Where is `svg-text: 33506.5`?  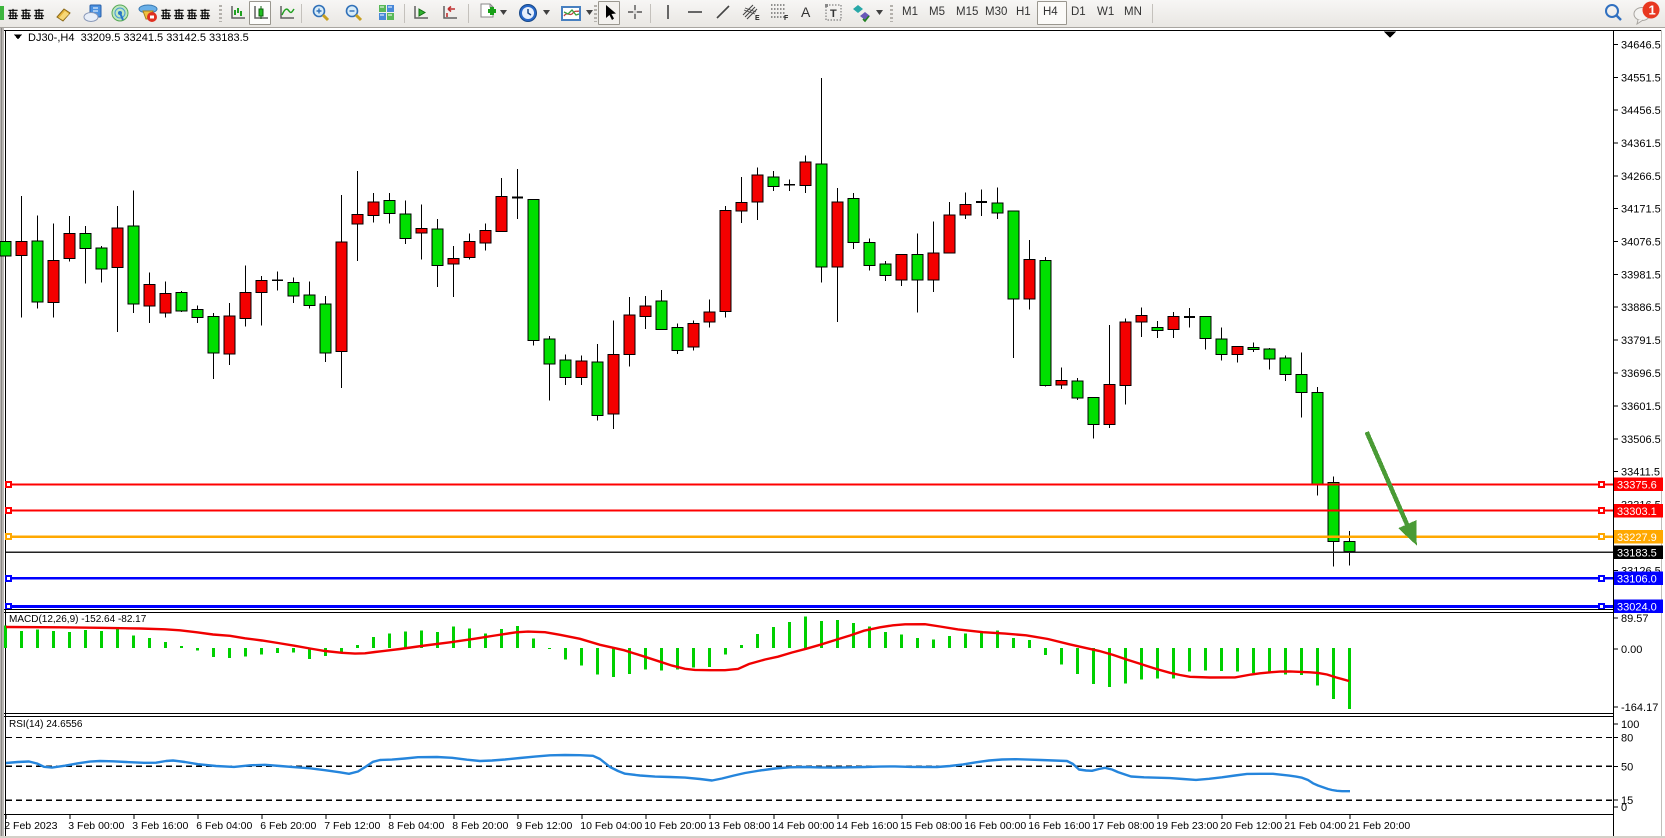
svg-text: 33506.5 is located at coordinates (1641, 440).